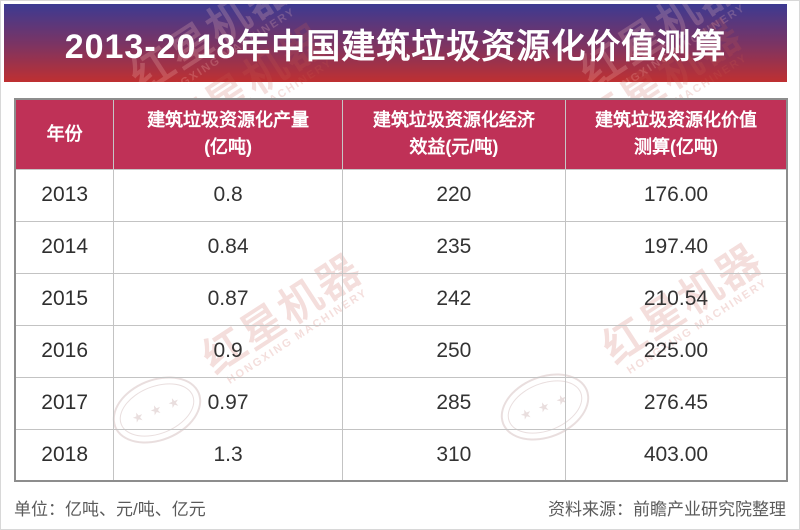 The height and width of the screenshot is (530, 800). What do you see at coordinates (453, 455) in the screenshot?
I see `cell-benefit: 310` at bounding box center [453, 455].